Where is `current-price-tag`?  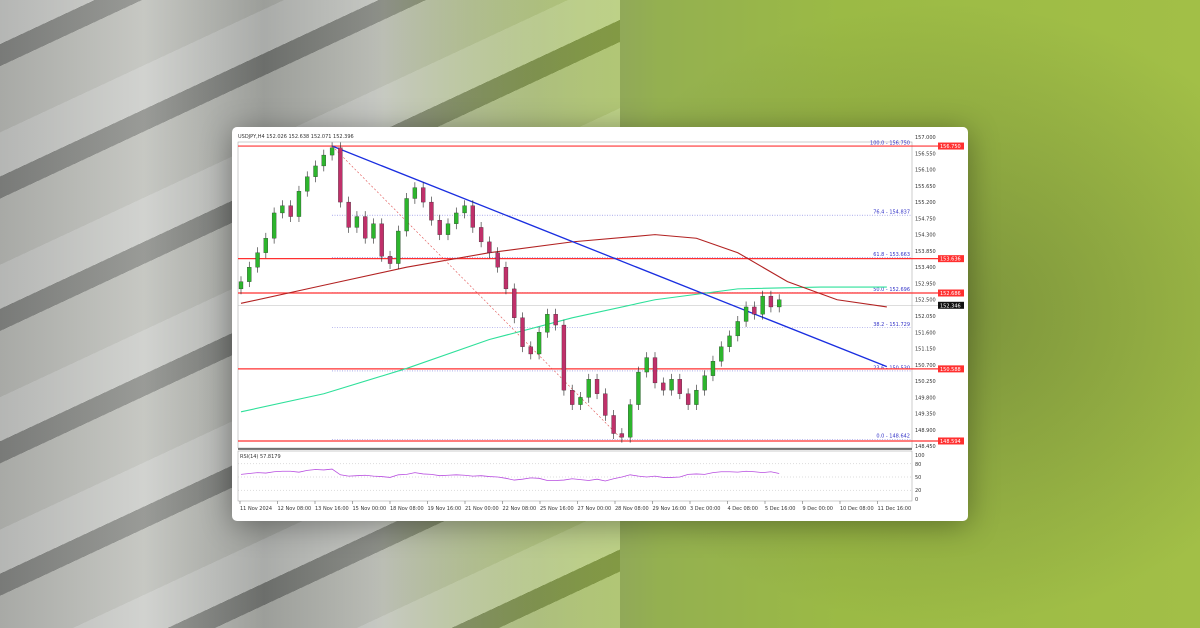
current-price-tag is located at coordinates (951, 305).